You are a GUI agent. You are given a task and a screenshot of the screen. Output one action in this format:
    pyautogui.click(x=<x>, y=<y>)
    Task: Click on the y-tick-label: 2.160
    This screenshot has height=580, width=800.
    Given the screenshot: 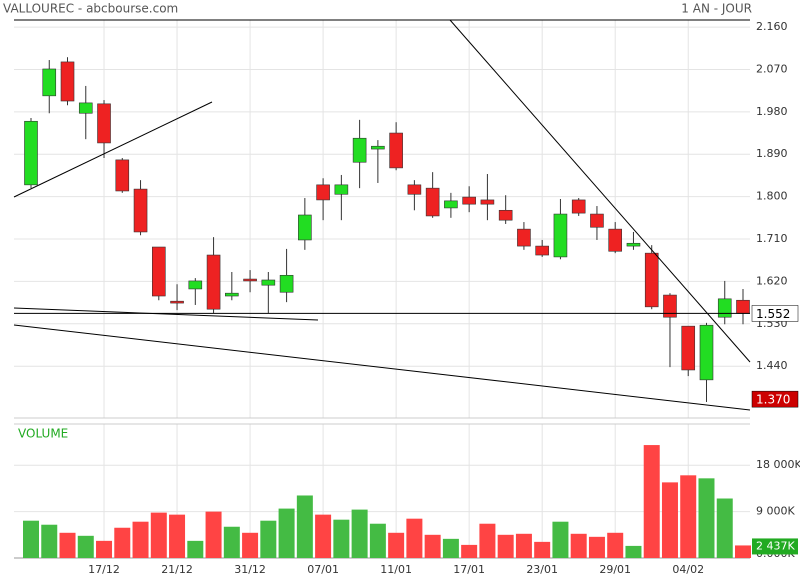 What is the action you would take?
    pyautogui.click(x=772, y=26)
    